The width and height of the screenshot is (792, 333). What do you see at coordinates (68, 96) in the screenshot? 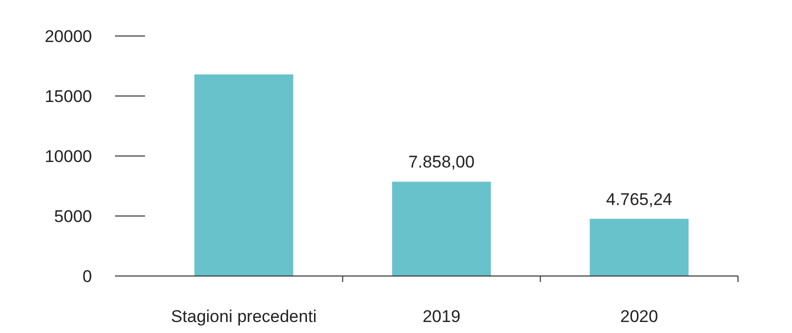
I see `y-tick-label: 15000` at bounding box center [68, 96].